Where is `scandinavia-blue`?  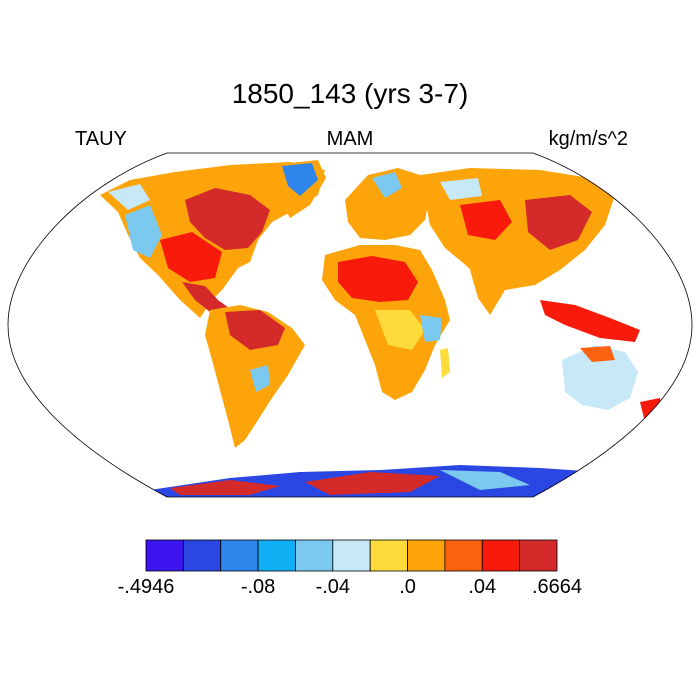
scandinavia-blue is located at coordinates (387, 185).